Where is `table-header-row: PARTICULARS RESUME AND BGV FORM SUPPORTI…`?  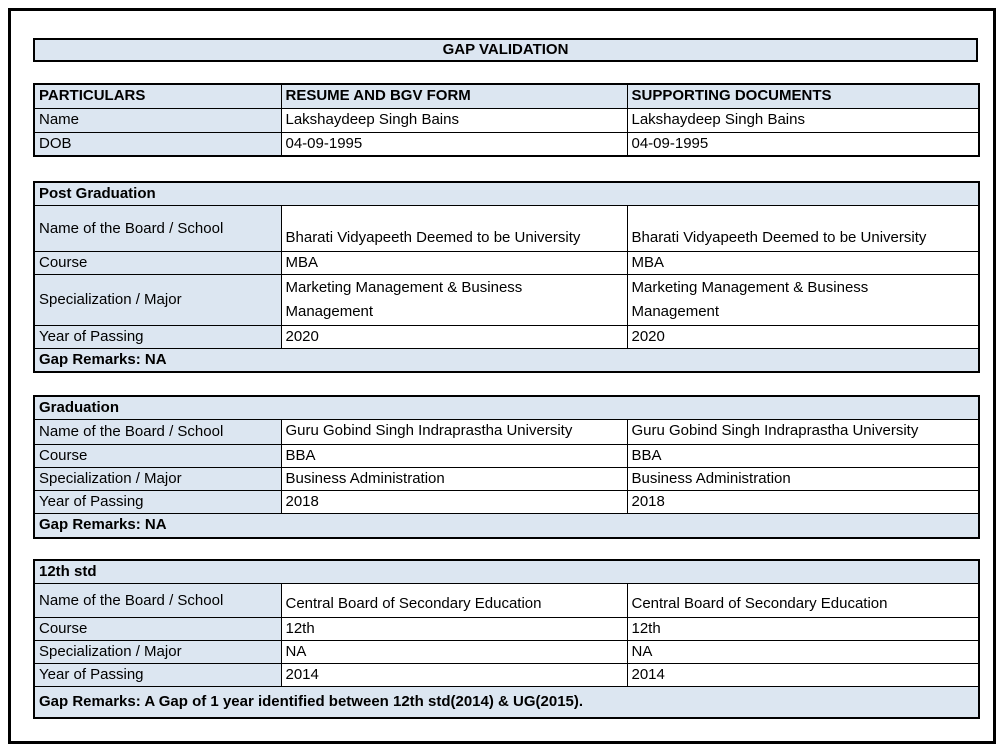
table-header-row: PARTICULARS RESUME AND BGV FORM SUPPORTI… is located at coordinates (506, 96).